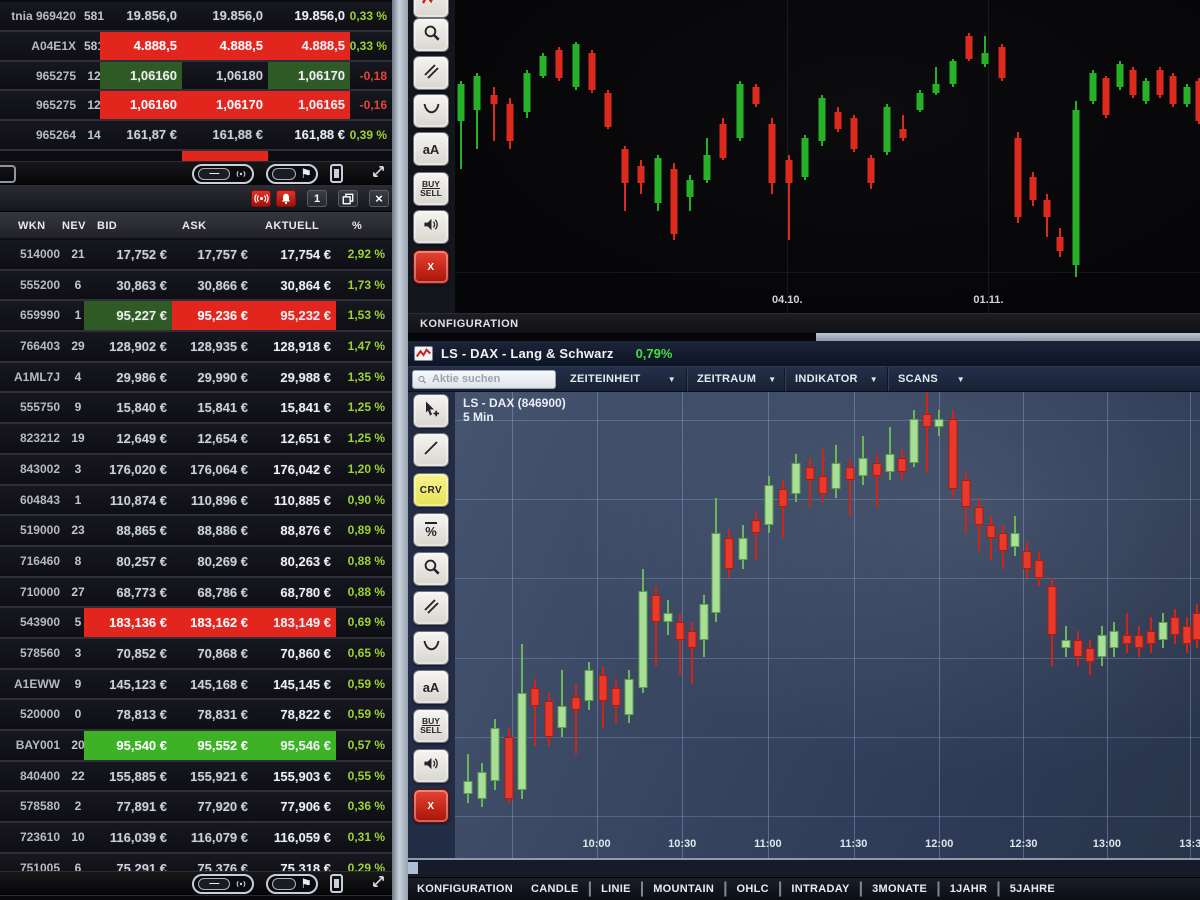 This screenshot has width=1200, height=900. What do you see at coordinates (968, 889) in the screenshot?
I see `menu-item-1jahr: 1JAHR` at bounding box center [968, 889].